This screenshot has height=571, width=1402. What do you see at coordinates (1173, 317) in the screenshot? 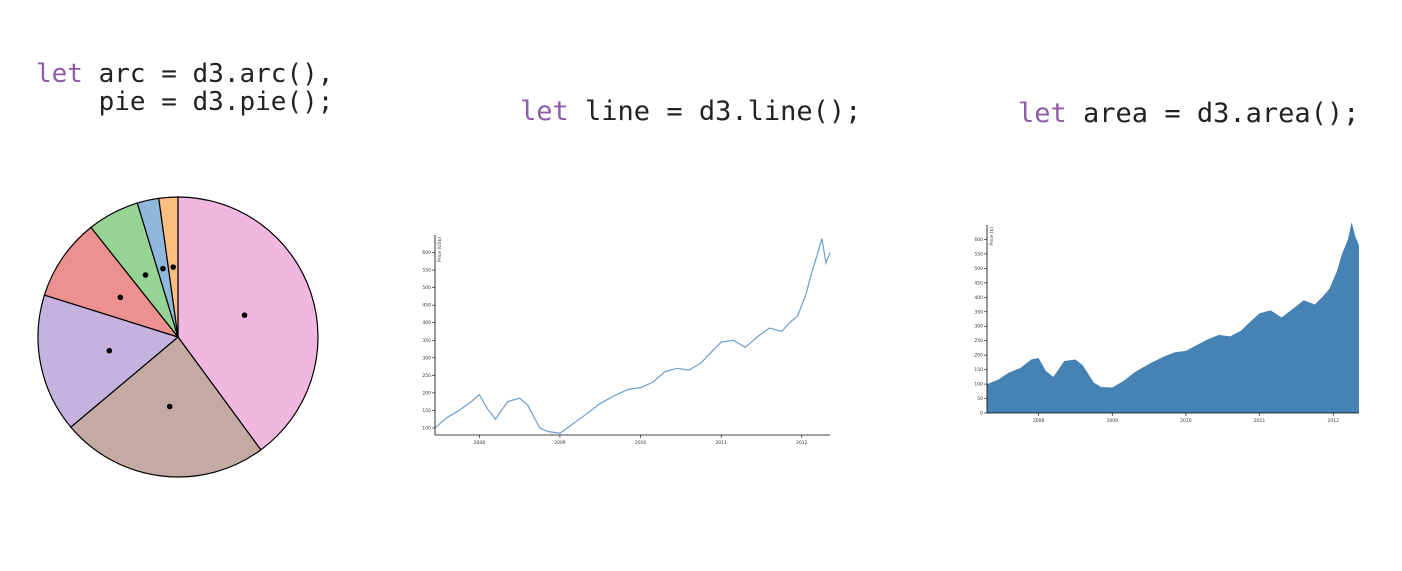
I see `area-series` at bounding box center [1173, 317].